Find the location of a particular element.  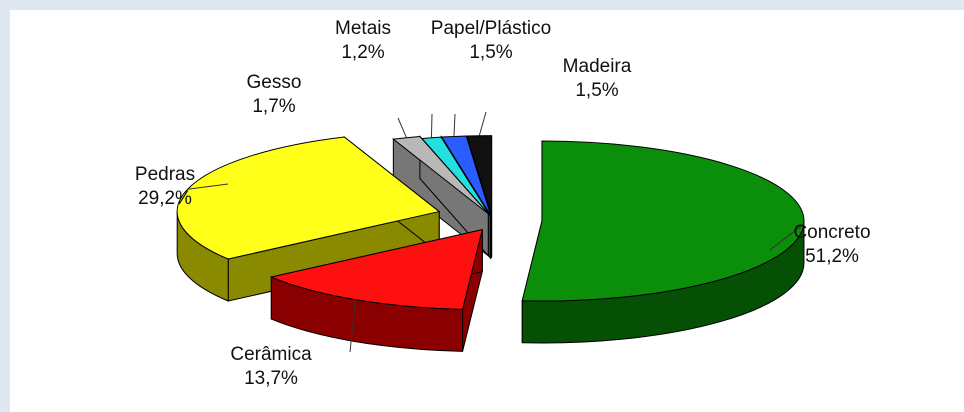

slice-concreto is located at coordinates (663, 242).